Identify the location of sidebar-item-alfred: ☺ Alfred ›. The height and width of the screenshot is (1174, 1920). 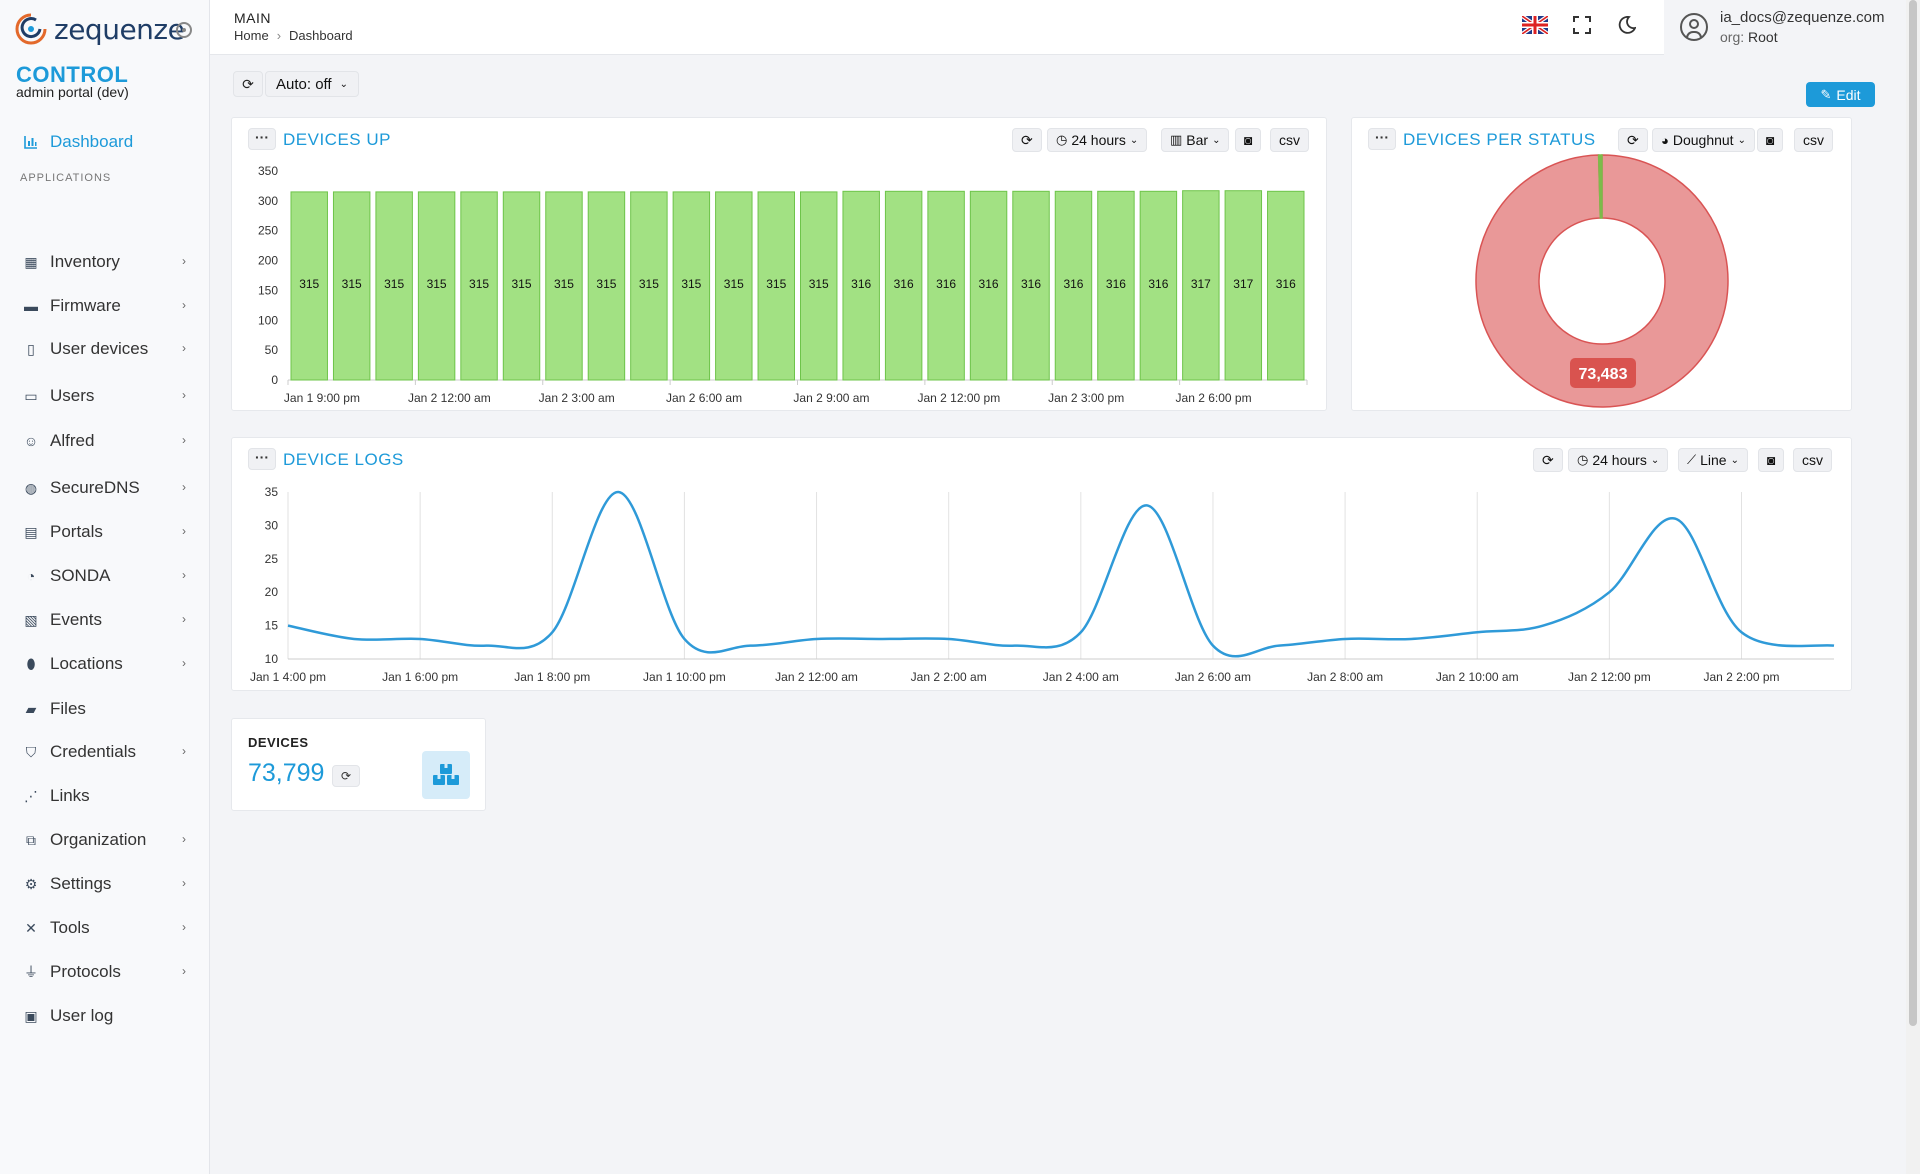
(105, 441).